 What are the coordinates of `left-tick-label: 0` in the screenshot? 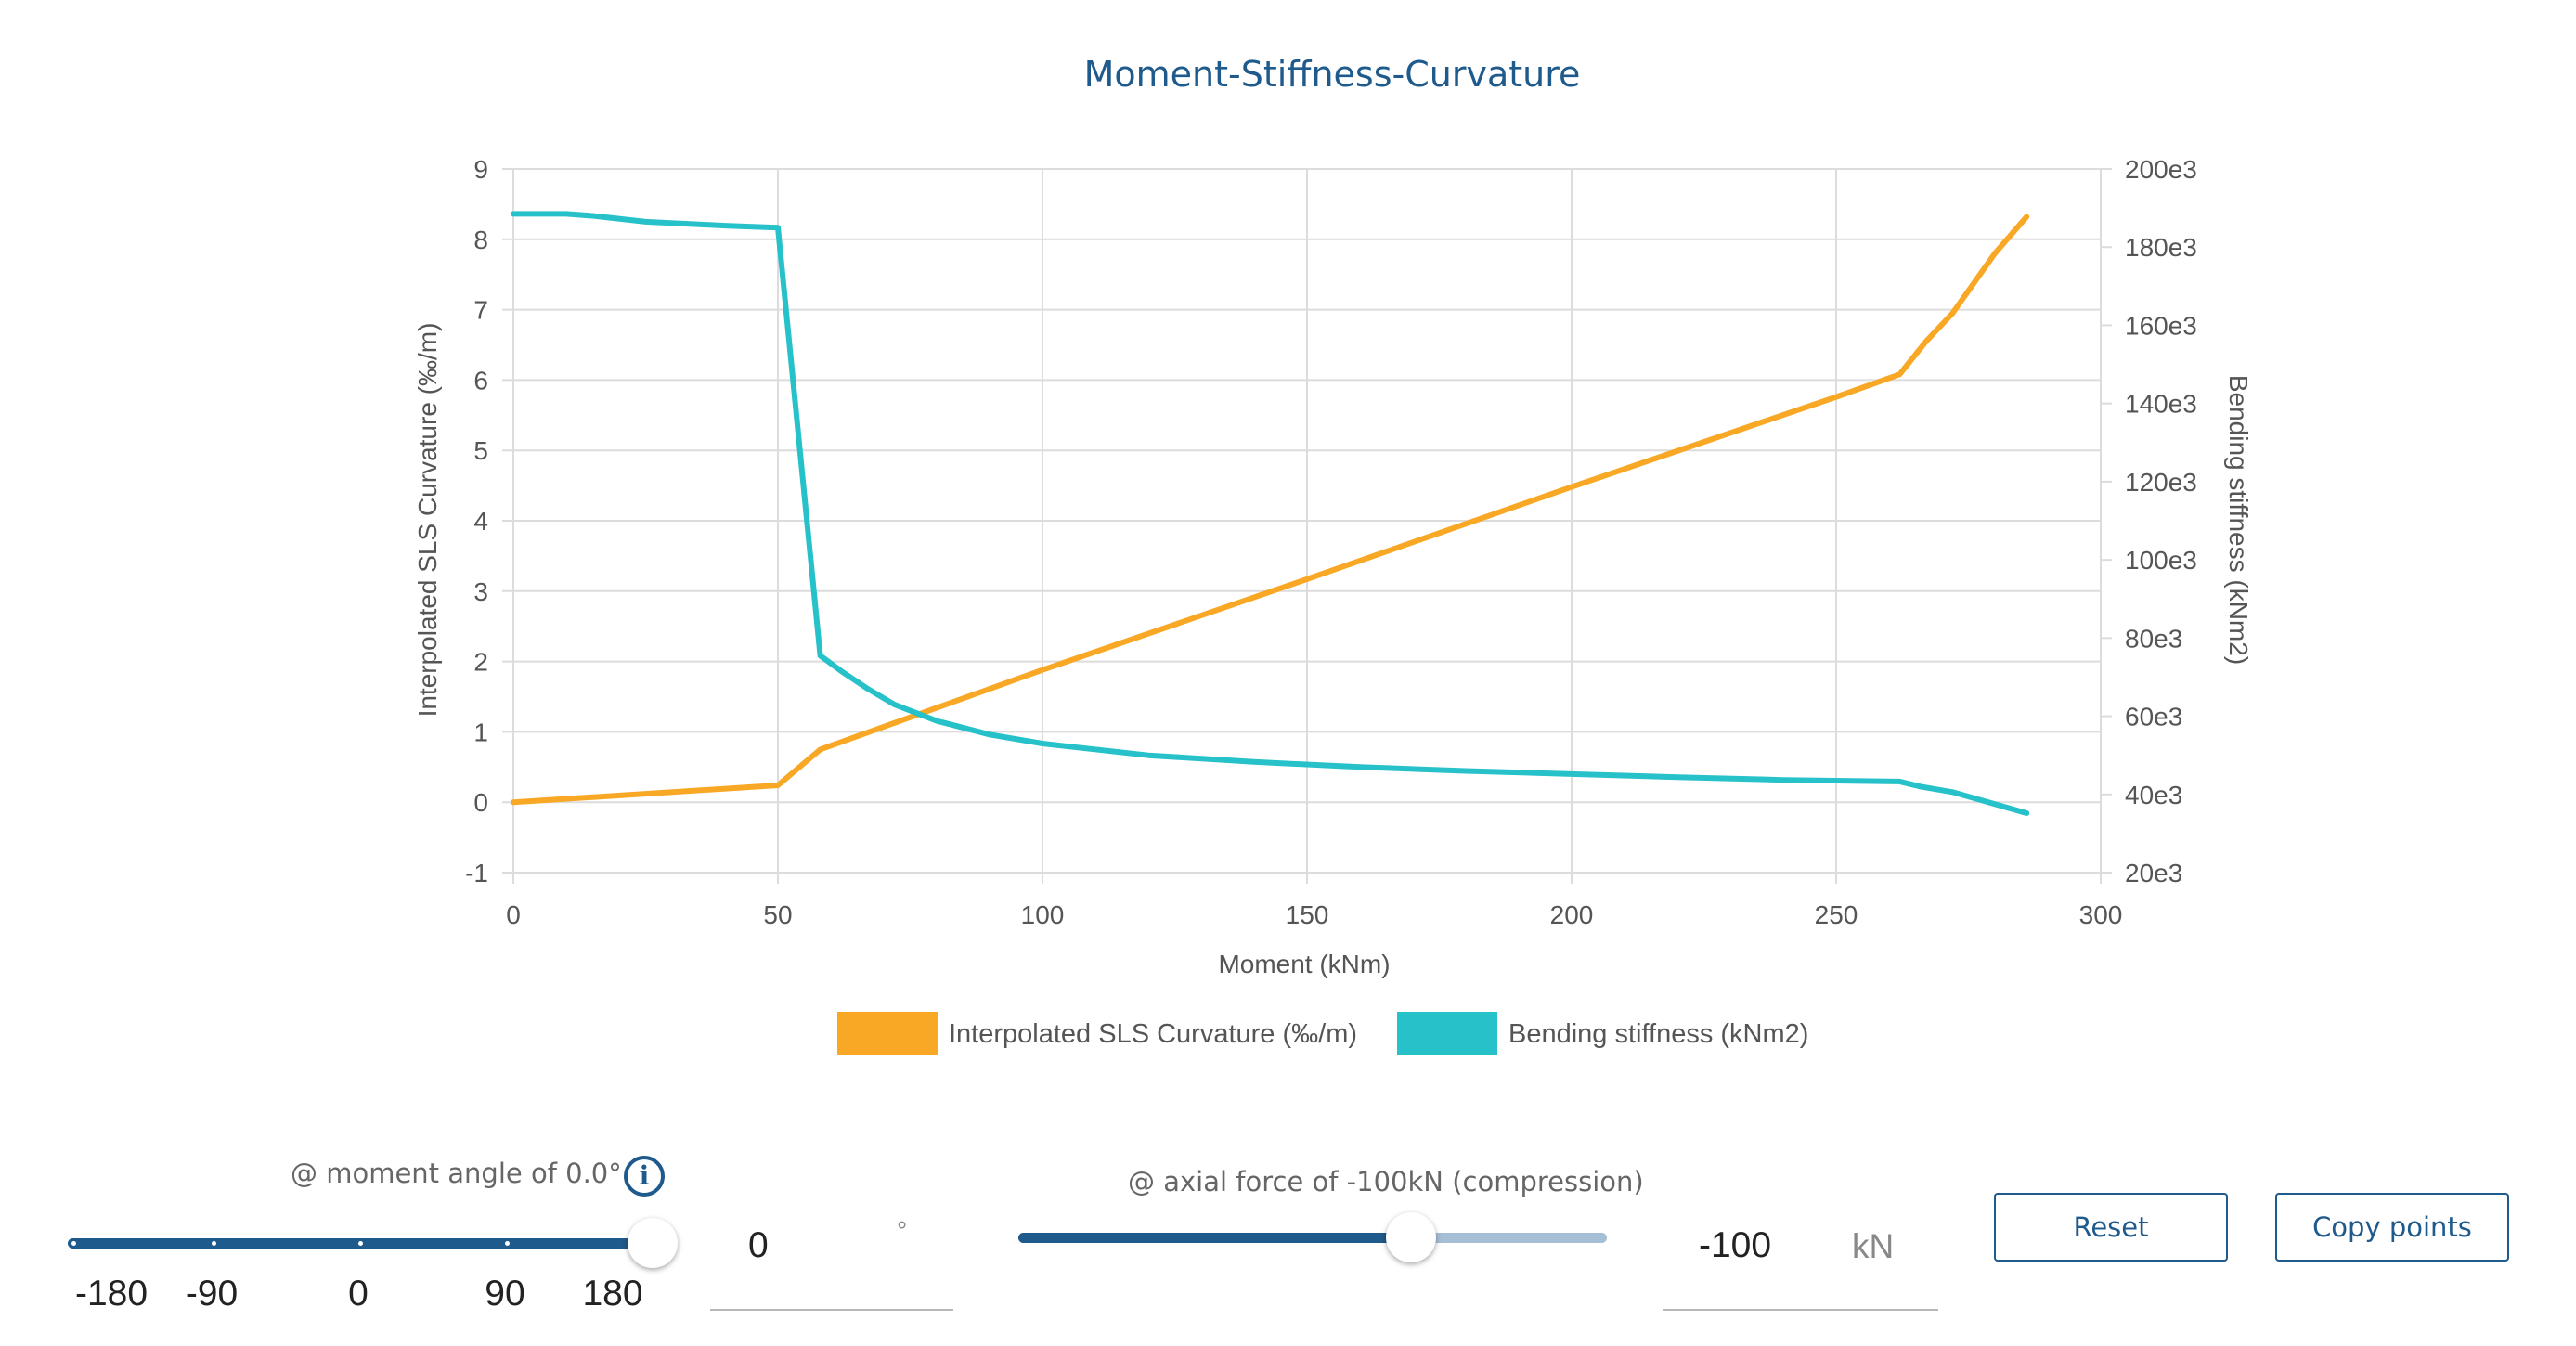 It's located at (480, 802).